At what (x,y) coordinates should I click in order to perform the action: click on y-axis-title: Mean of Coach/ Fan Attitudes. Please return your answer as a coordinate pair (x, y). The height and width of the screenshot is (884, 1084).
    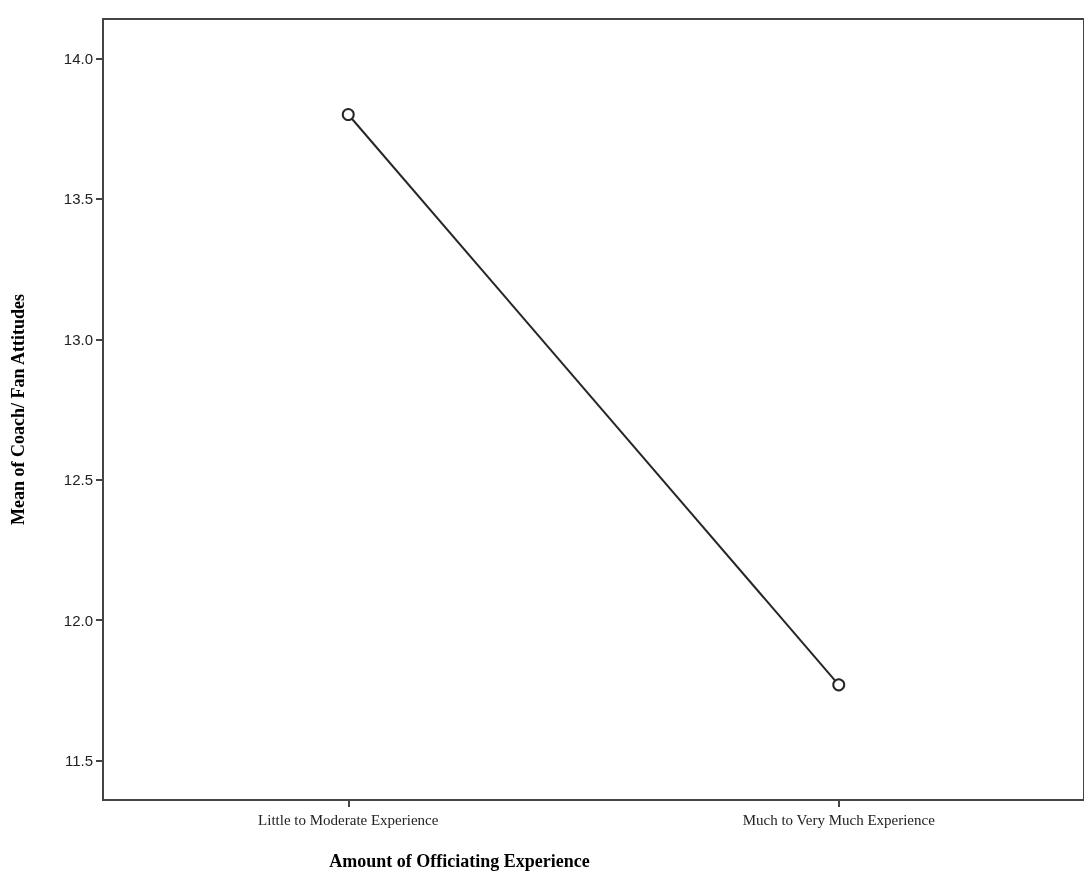
    Looking at the image, I should click on (18, 409).